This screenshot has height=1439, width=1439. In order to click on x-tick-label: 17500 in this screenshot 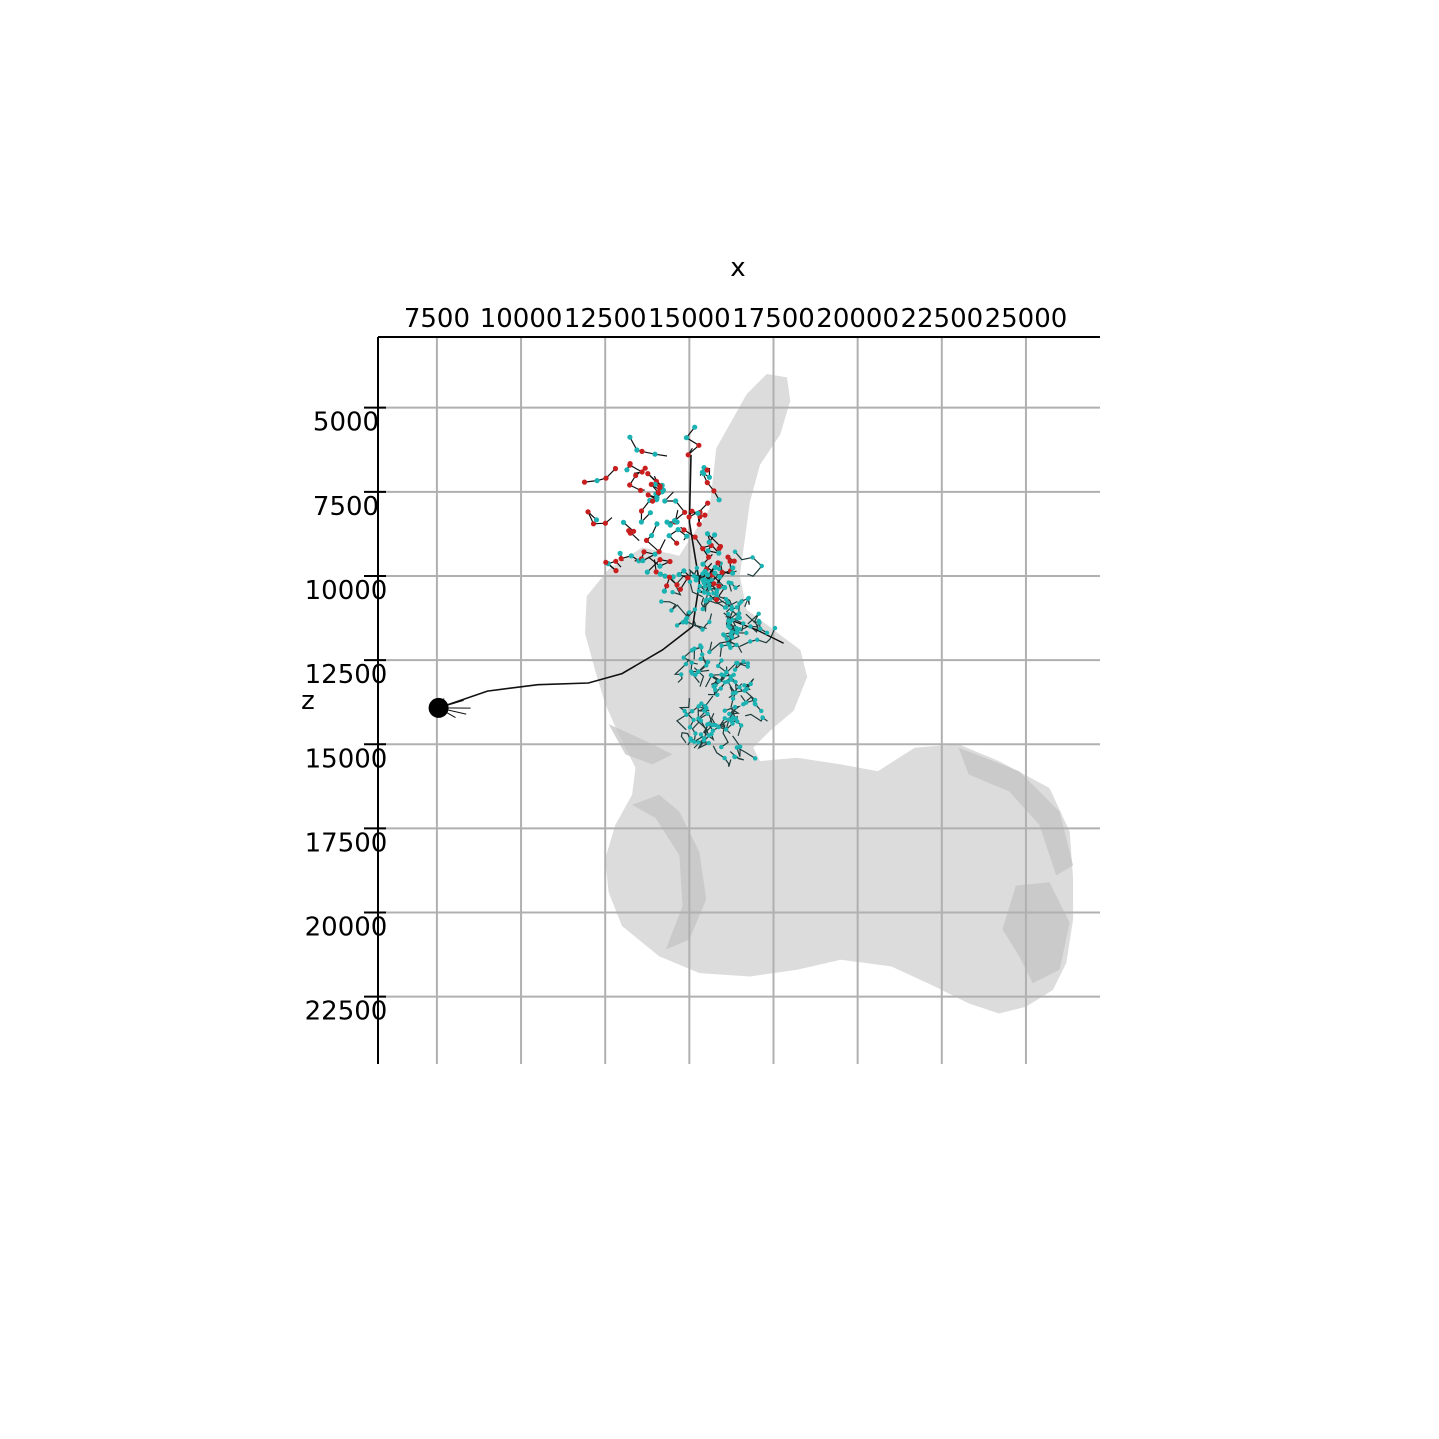, I will do `click(773, 319)`.